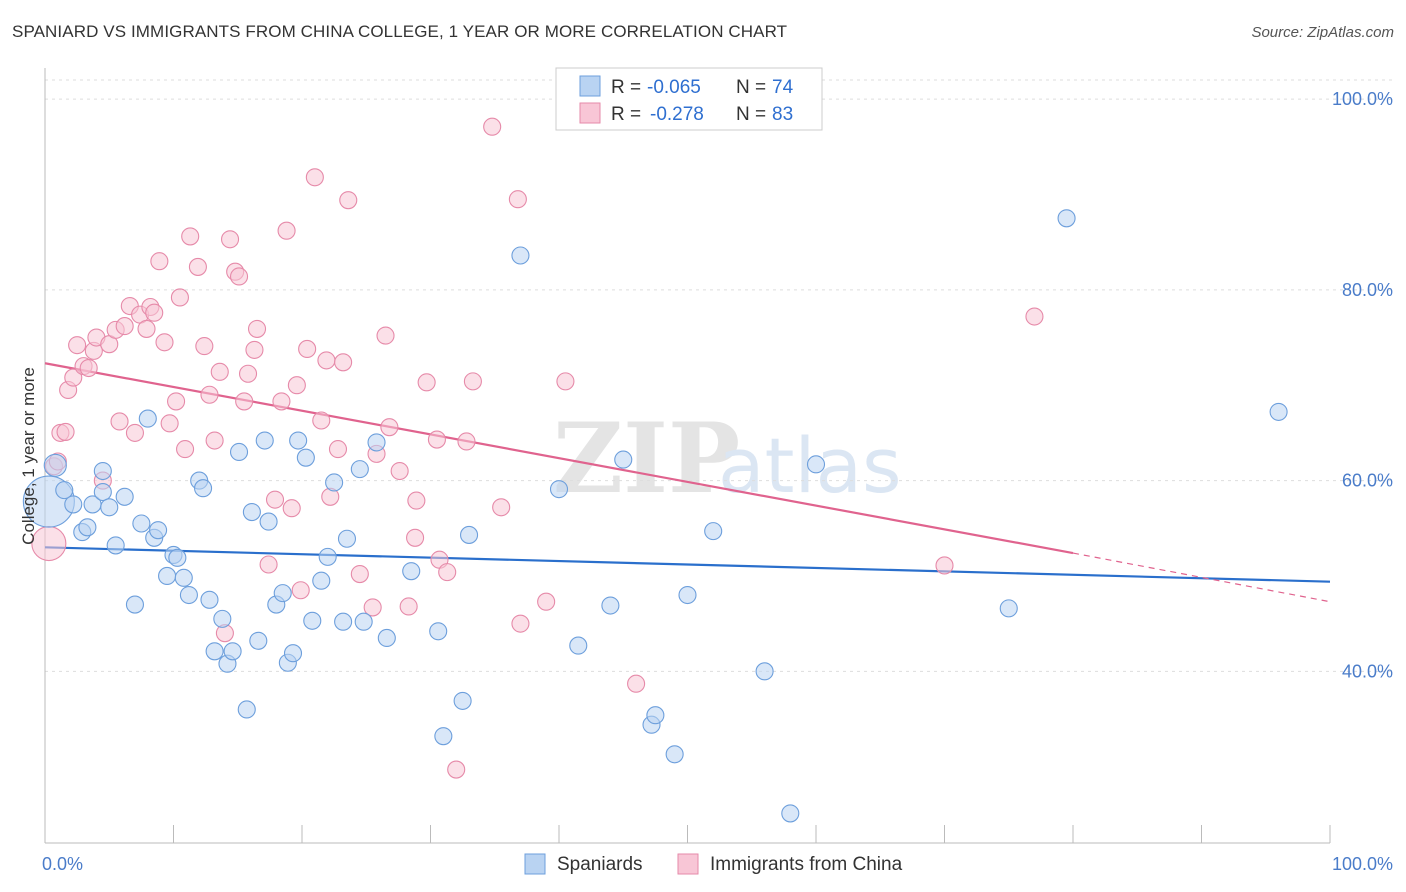  Describe the element at coordinates (535, 864) in the screenshot. I see `series-swatch-spaniards` at that location.